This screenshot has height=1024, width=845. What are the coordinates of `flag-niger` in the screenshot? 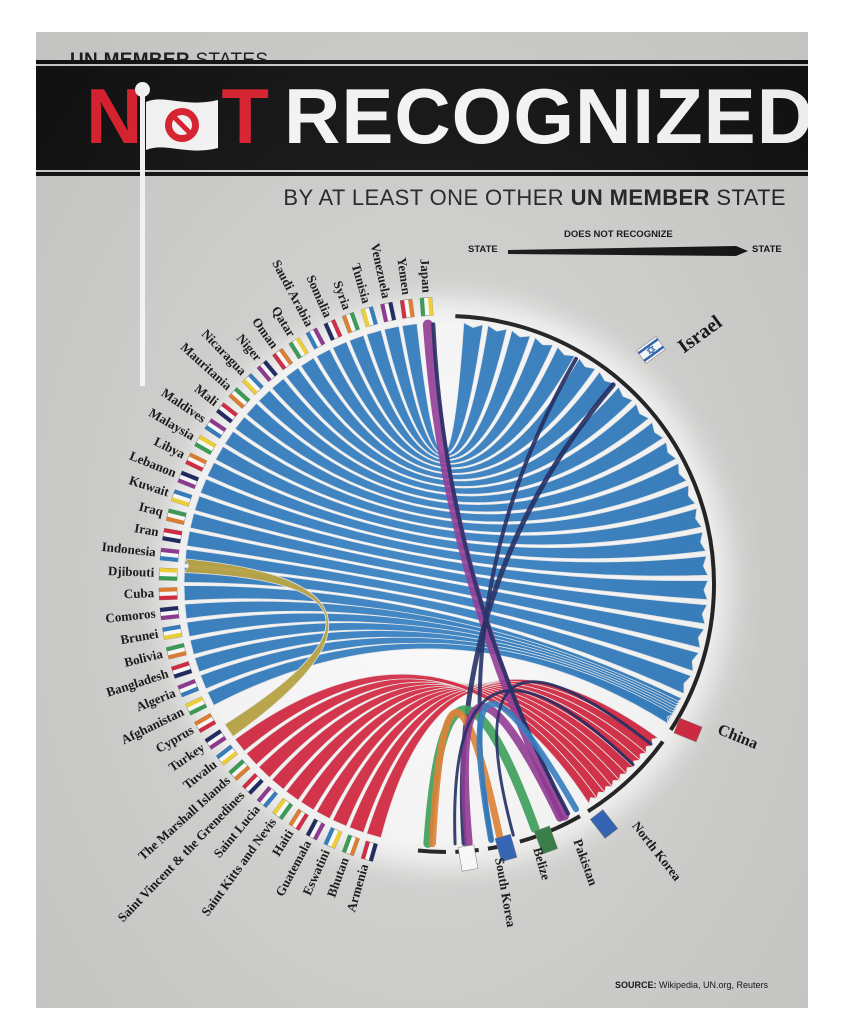 It's located at (267, 371).